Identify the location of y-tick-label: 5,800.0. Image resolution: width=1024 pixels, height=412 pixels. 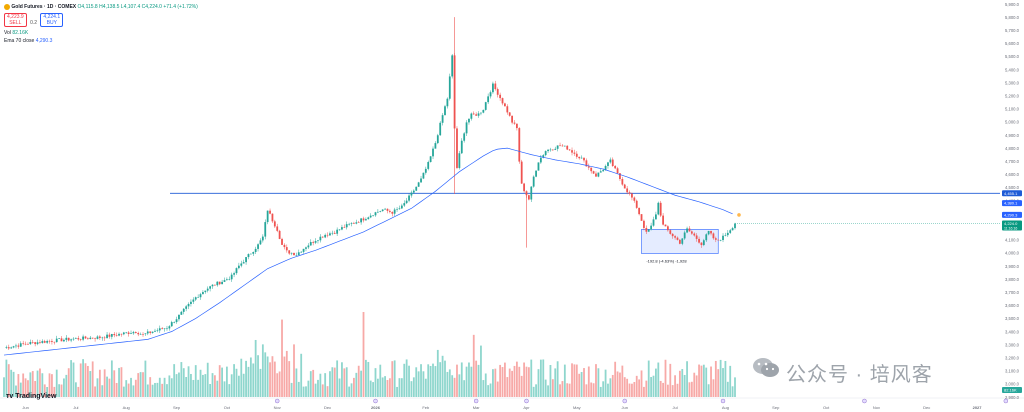
(1012, 17).